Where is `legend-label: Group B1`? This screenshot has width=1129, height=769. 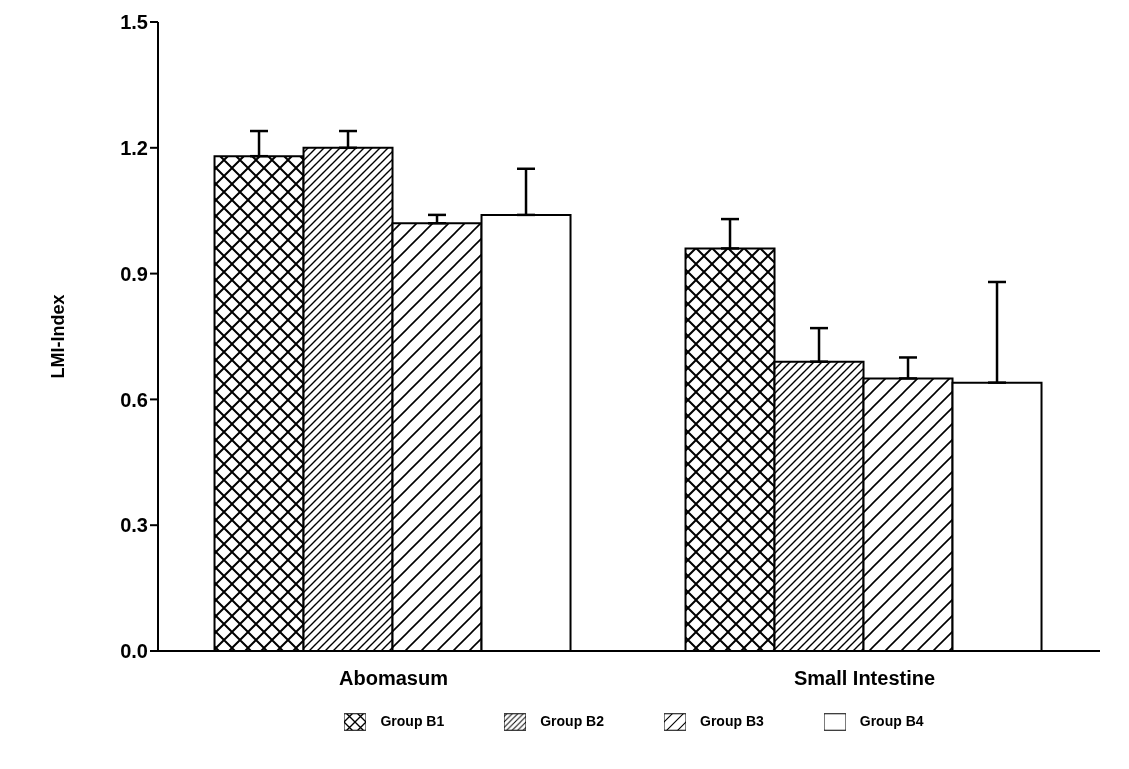
legend-label: Group B1 is located at coordinates (412, 720).